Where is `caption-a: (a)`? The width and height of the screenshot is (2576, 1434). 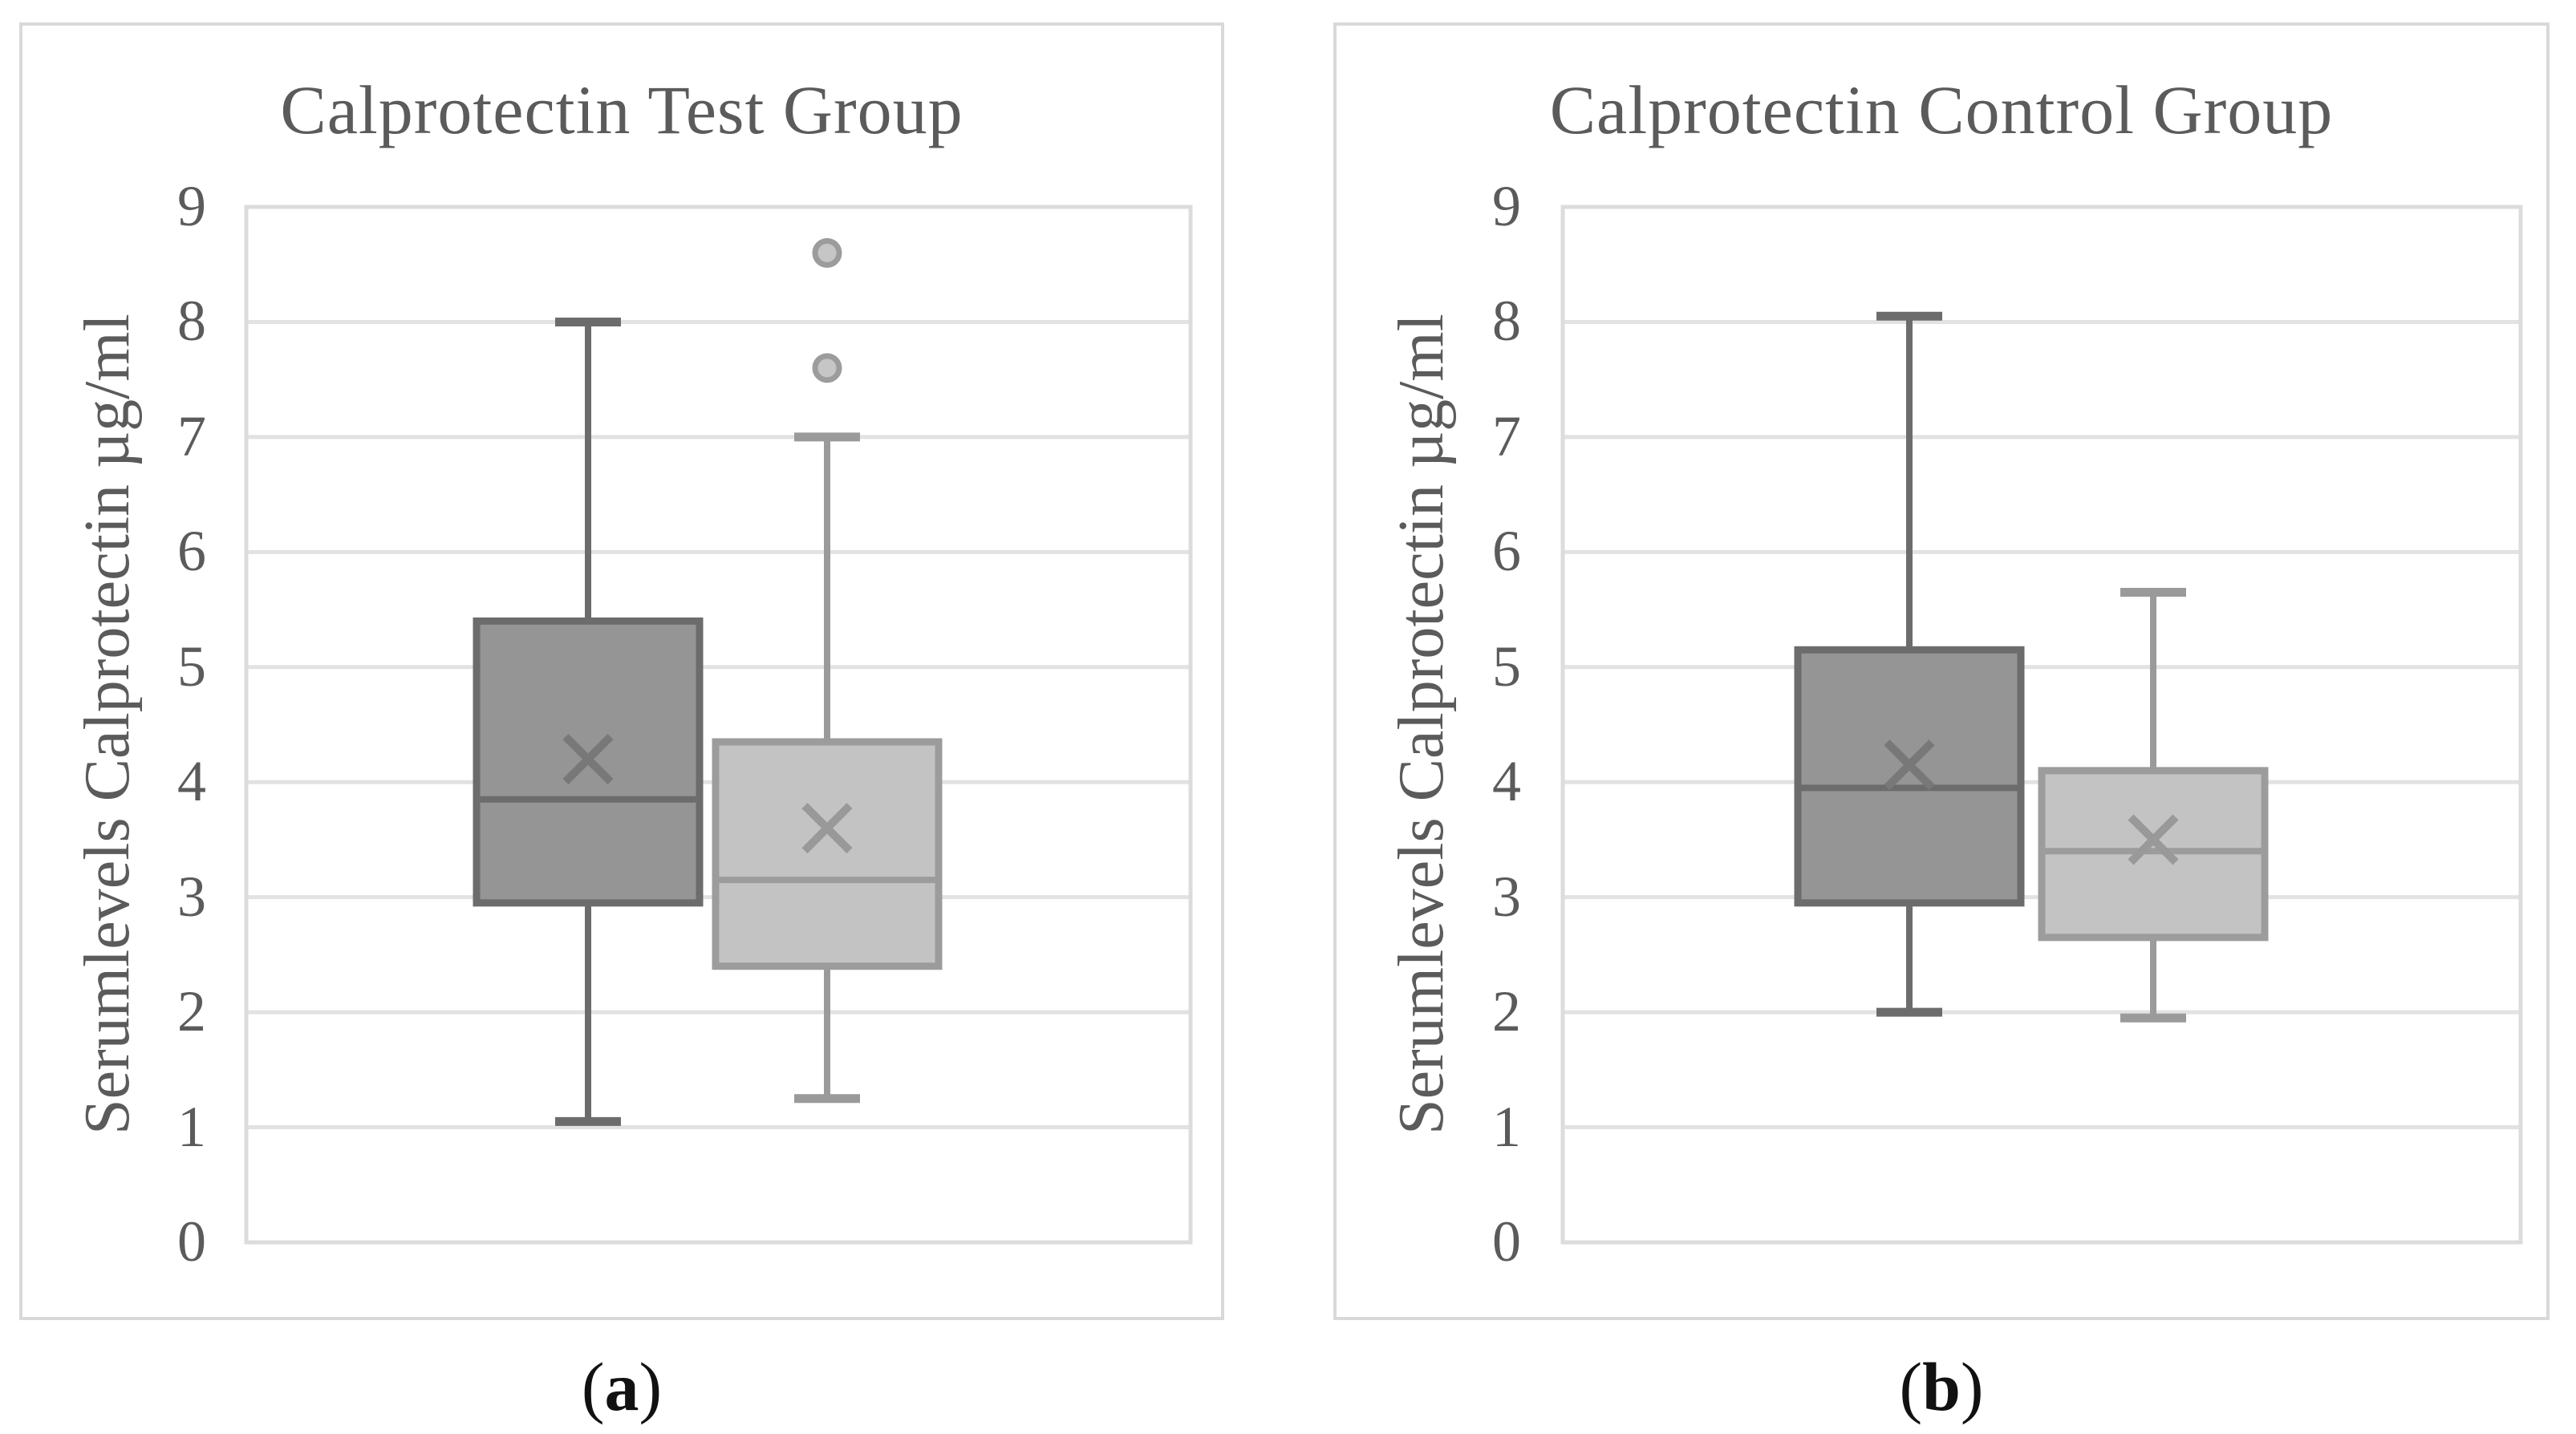
caption-a: (a) is located at coordinates (621, 1387).